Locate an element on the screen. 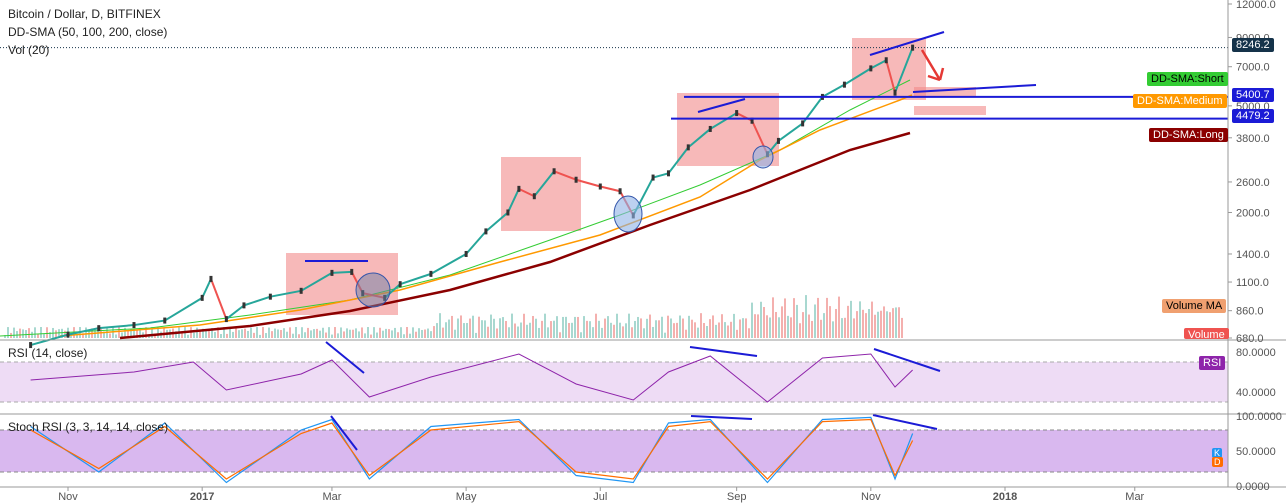 This screenshot has width=1286, height=504. symbol-legend: Bitcoin / Dollar, D, BITFINEX is located at coordinates (84, 14).